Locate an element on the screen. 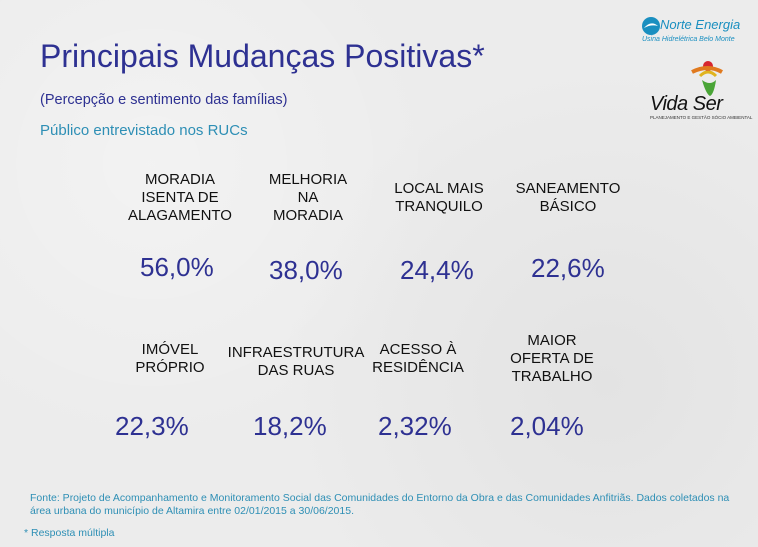 The width and height of the screenshot is (758, 547). change-percentage: 2,04% is located at coordinates (547, 426).